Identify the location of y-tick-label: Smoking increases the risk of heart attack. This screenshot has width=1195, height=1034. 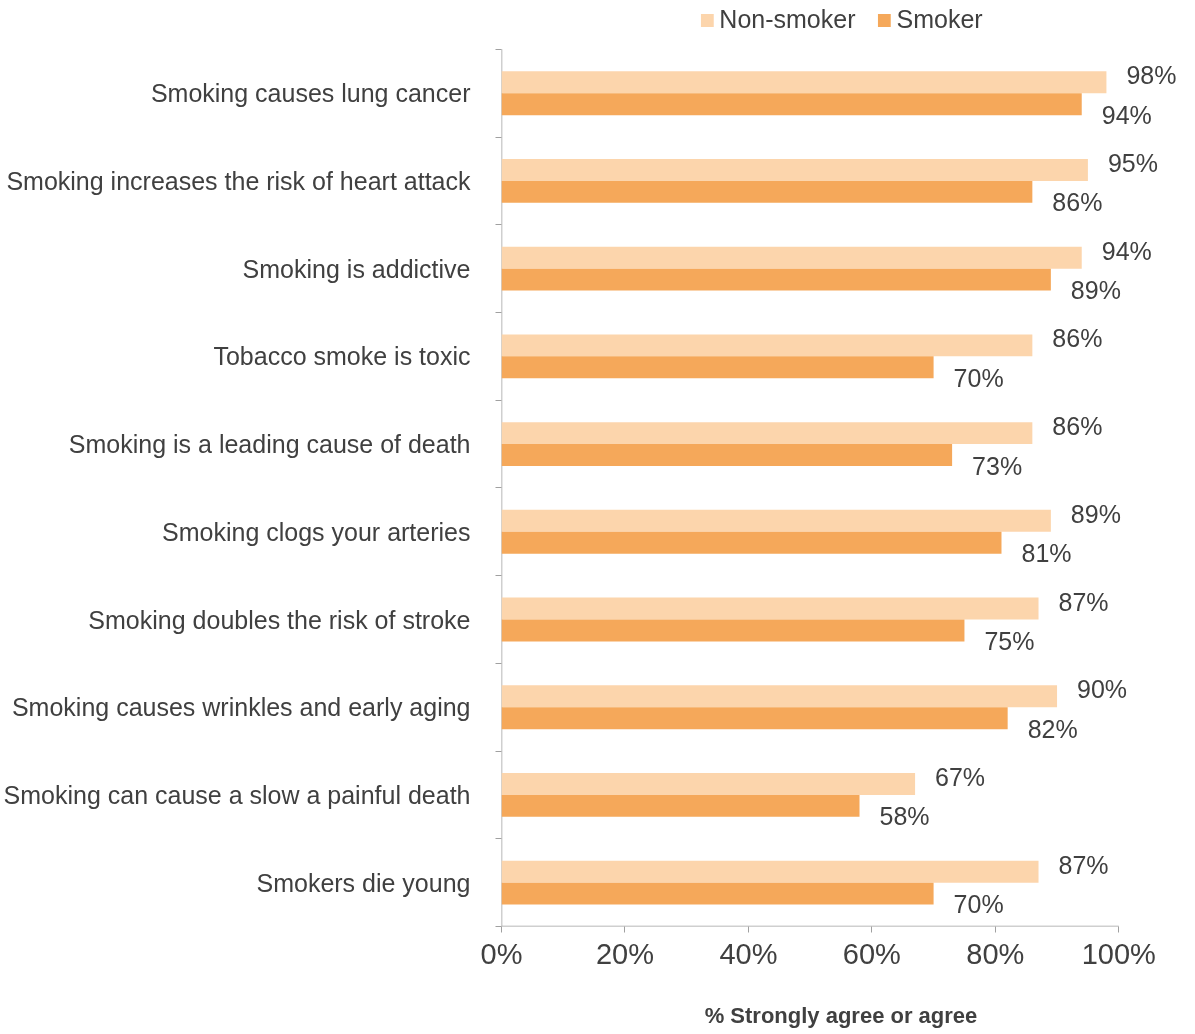
(238, 180).